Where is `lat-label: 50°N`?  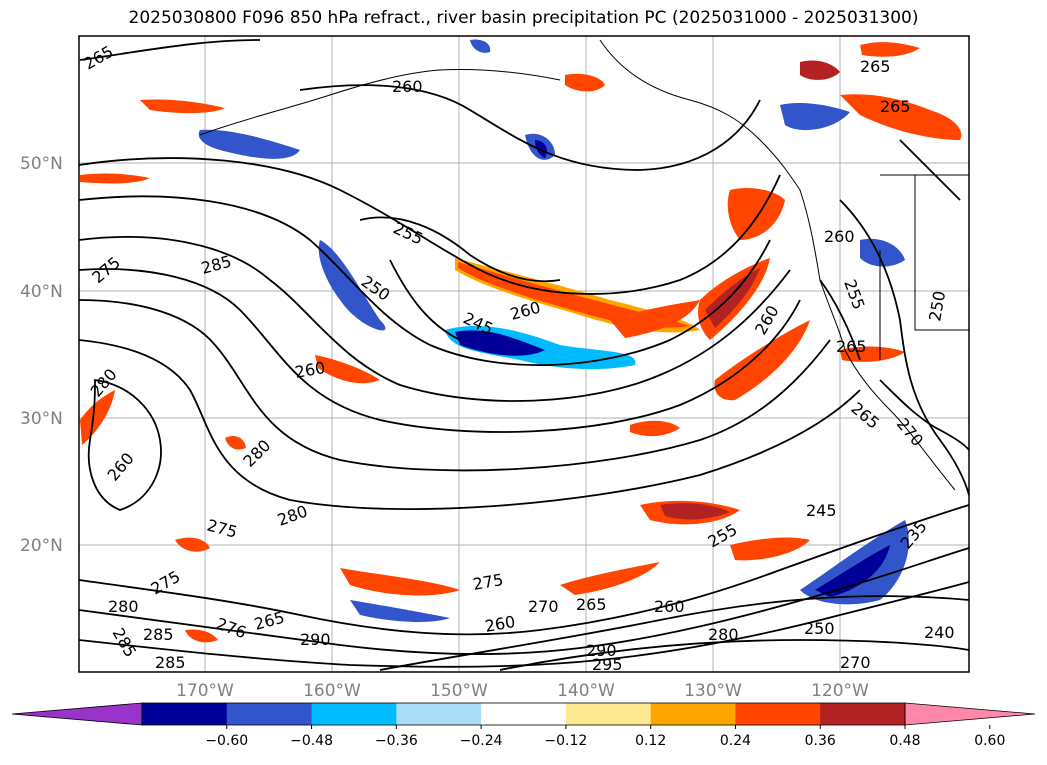 lat-label: 50°N is located at coordinates (41, 164).